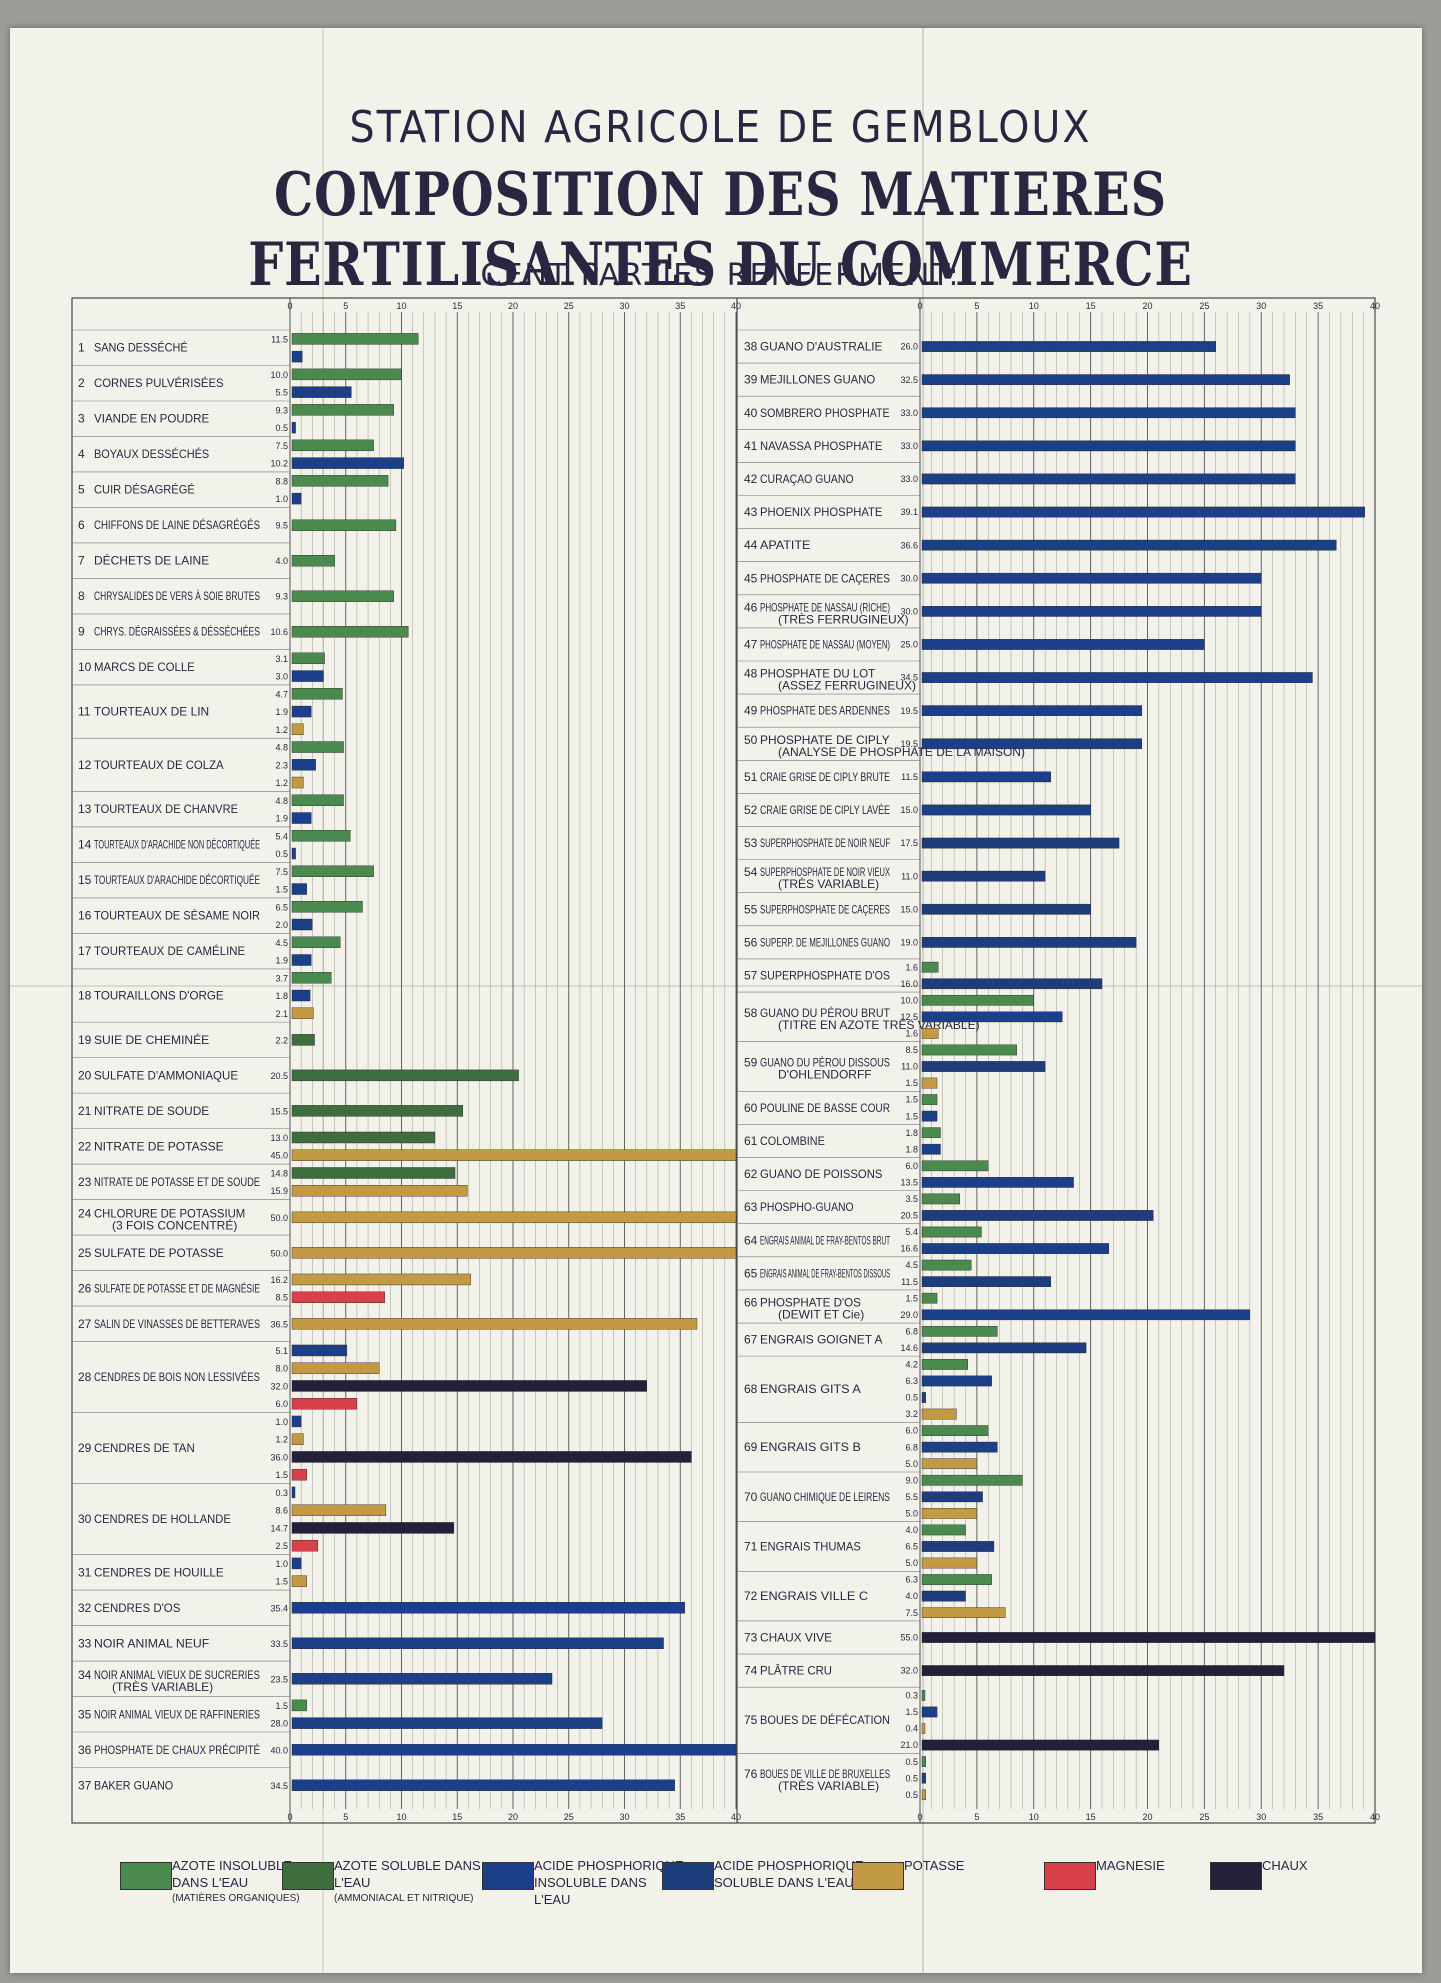 This screenshot has width=1441, height=1983. I want to click on fold-crease-left, so click(323, 1000).